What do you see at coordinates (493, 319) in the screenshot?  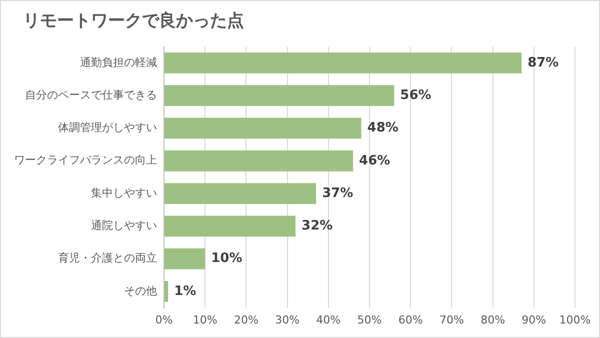 I see `x-tick-label: 80%` at bounding box center [493, 319].